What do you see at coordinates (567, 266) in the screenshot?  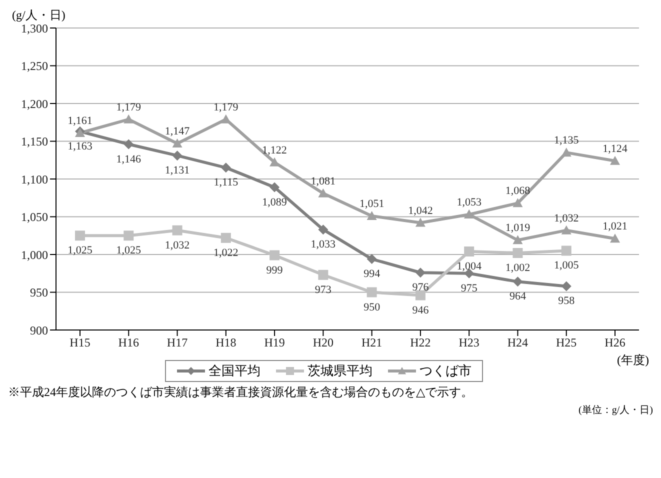 I see `data-label: 1,005` at bounding box center [567, 266].